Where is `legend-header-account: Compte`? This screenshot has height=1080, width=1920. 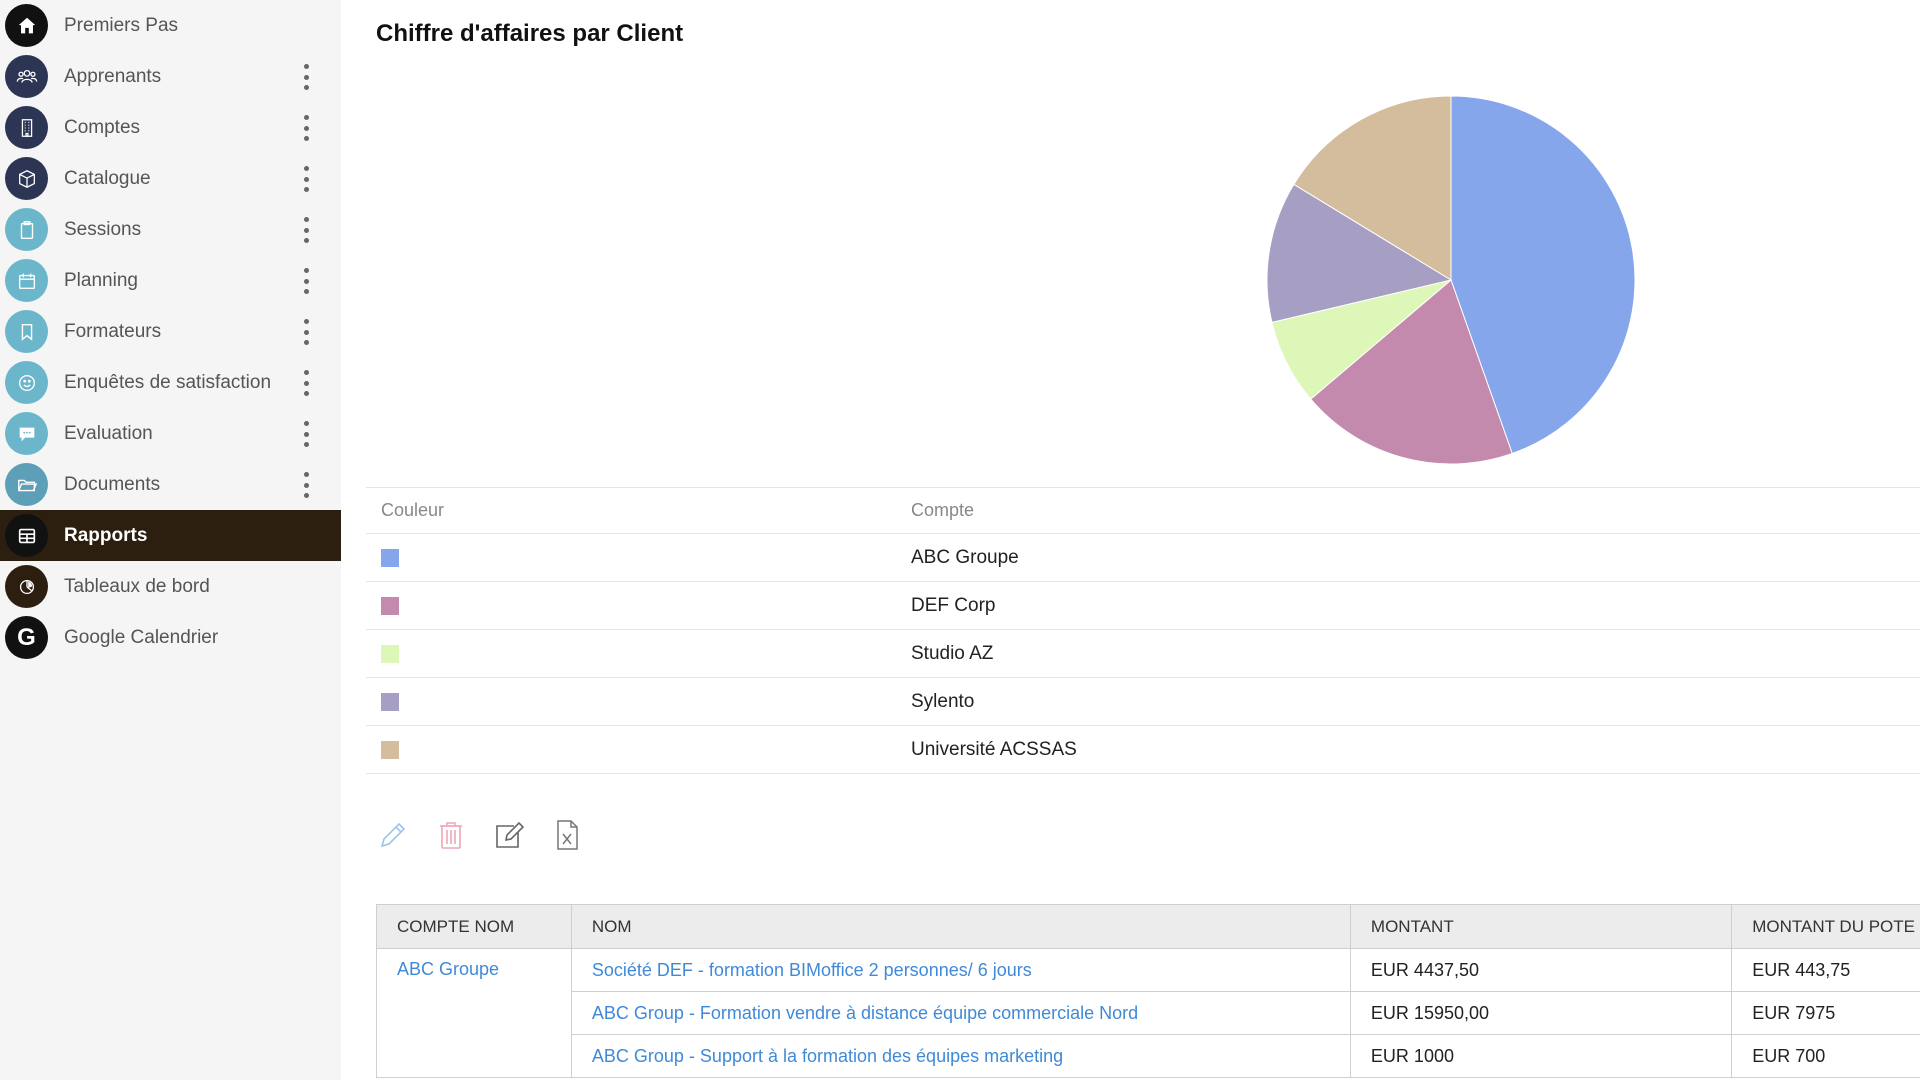
legend-header-account: Compte is located at coordinates (943, 510).